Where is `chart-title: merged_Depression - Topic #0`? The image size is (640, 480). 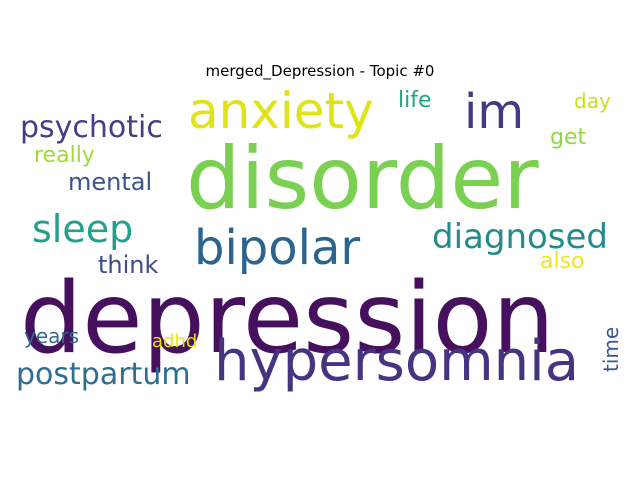
chart-title: merged_Depression - Topic #0 is located at coordinates (320, 71).